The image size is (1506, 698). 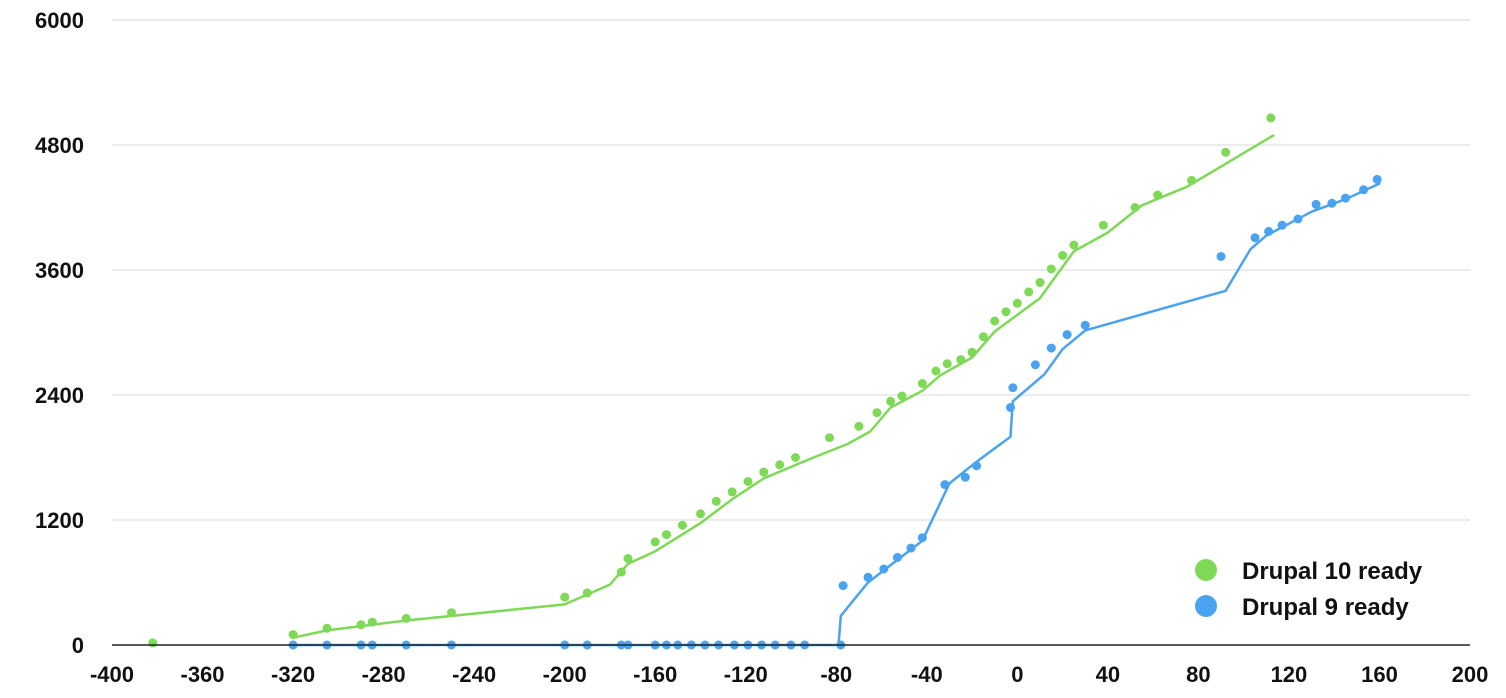 What do you see at coordinates (746, 674) in the screenshot?
I see `x-tick-label: -120` at bounding box center [746, 674].